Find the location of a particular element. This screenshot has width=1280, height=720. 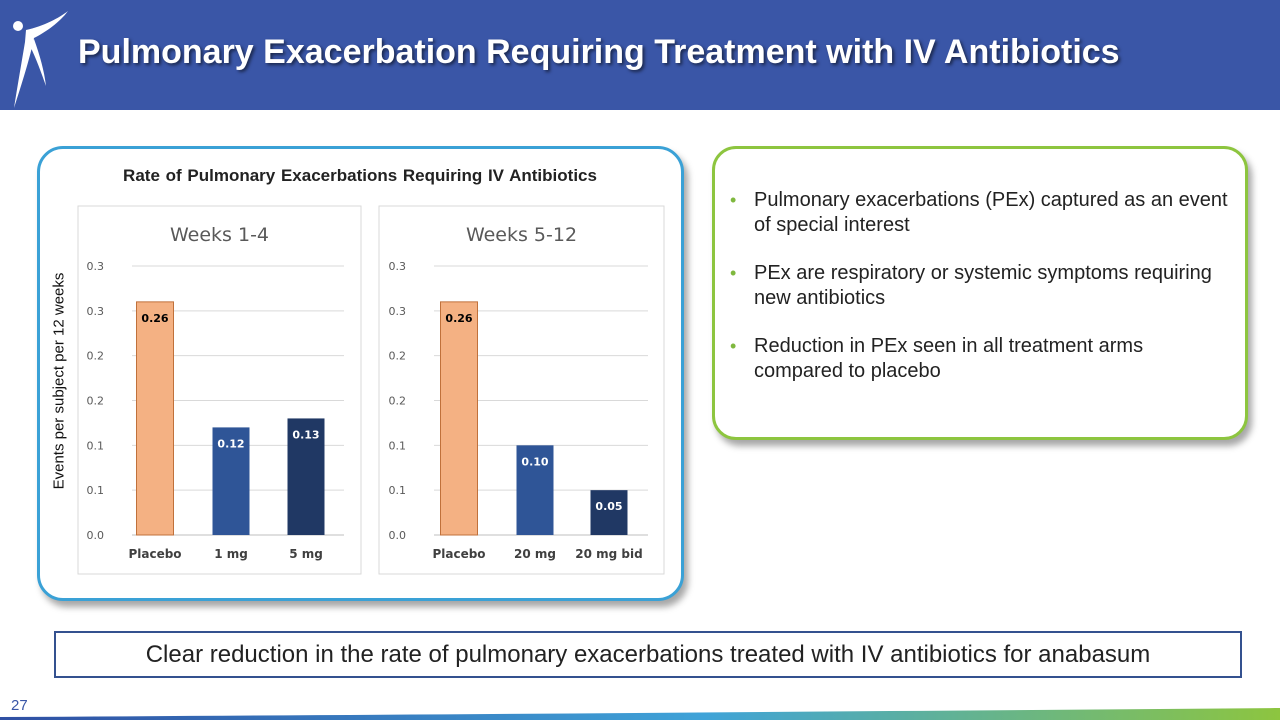

chart-title: Weeks 5-12 is located at coordinates (521, 235).